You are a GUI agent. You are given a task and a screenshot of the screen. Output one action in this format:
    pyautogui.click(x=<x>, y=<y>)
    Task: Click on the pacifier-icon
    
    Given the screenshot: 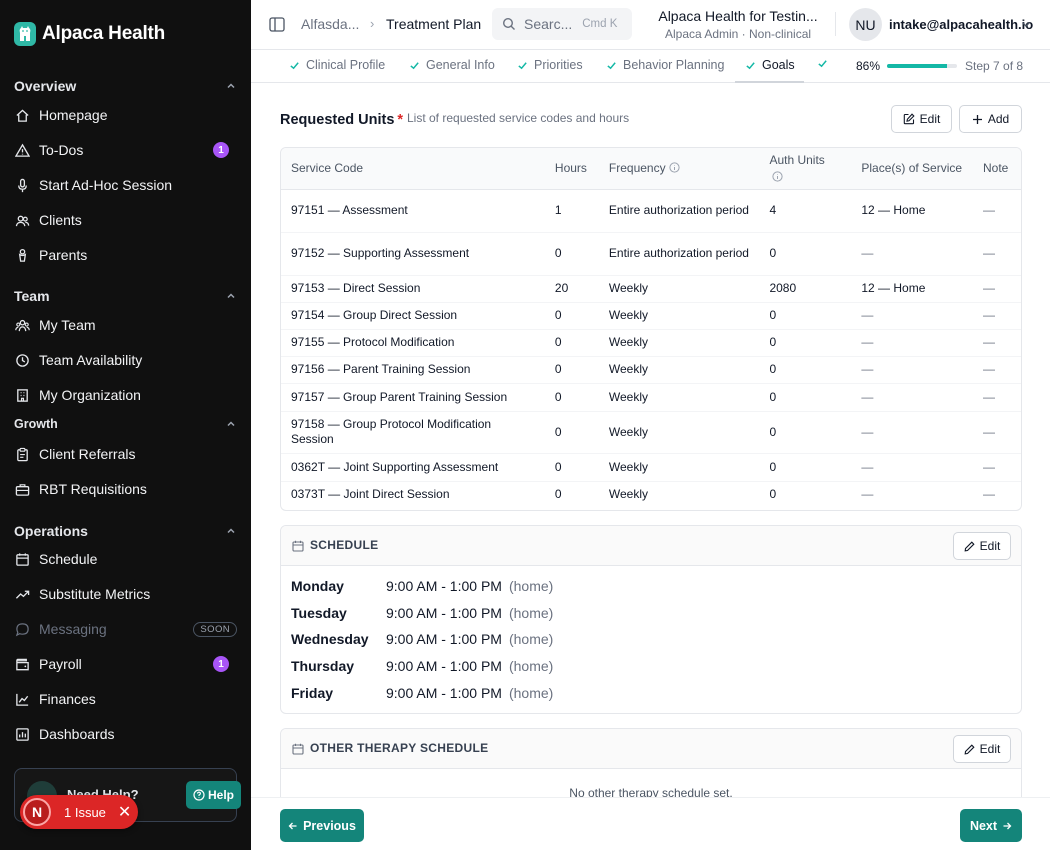 What is the action you would take?
    pyautogui.click(x=22, y=255)
    